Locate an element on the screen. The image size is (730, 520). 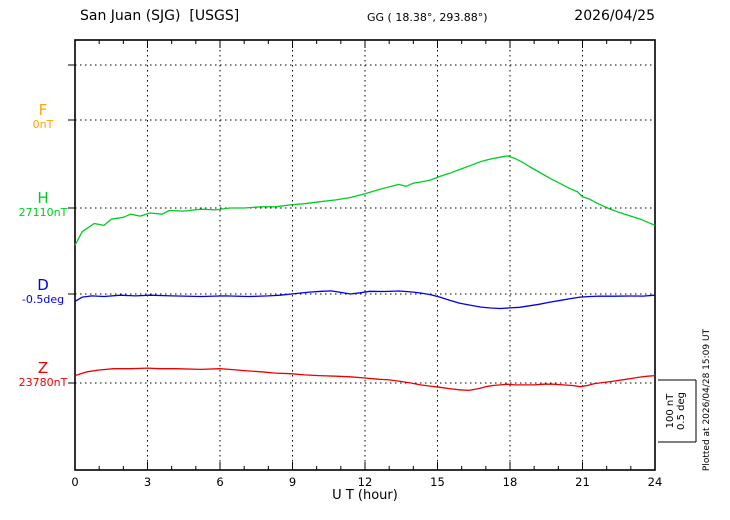
x-tick-label: 0 is located at coordinates (74, 482).